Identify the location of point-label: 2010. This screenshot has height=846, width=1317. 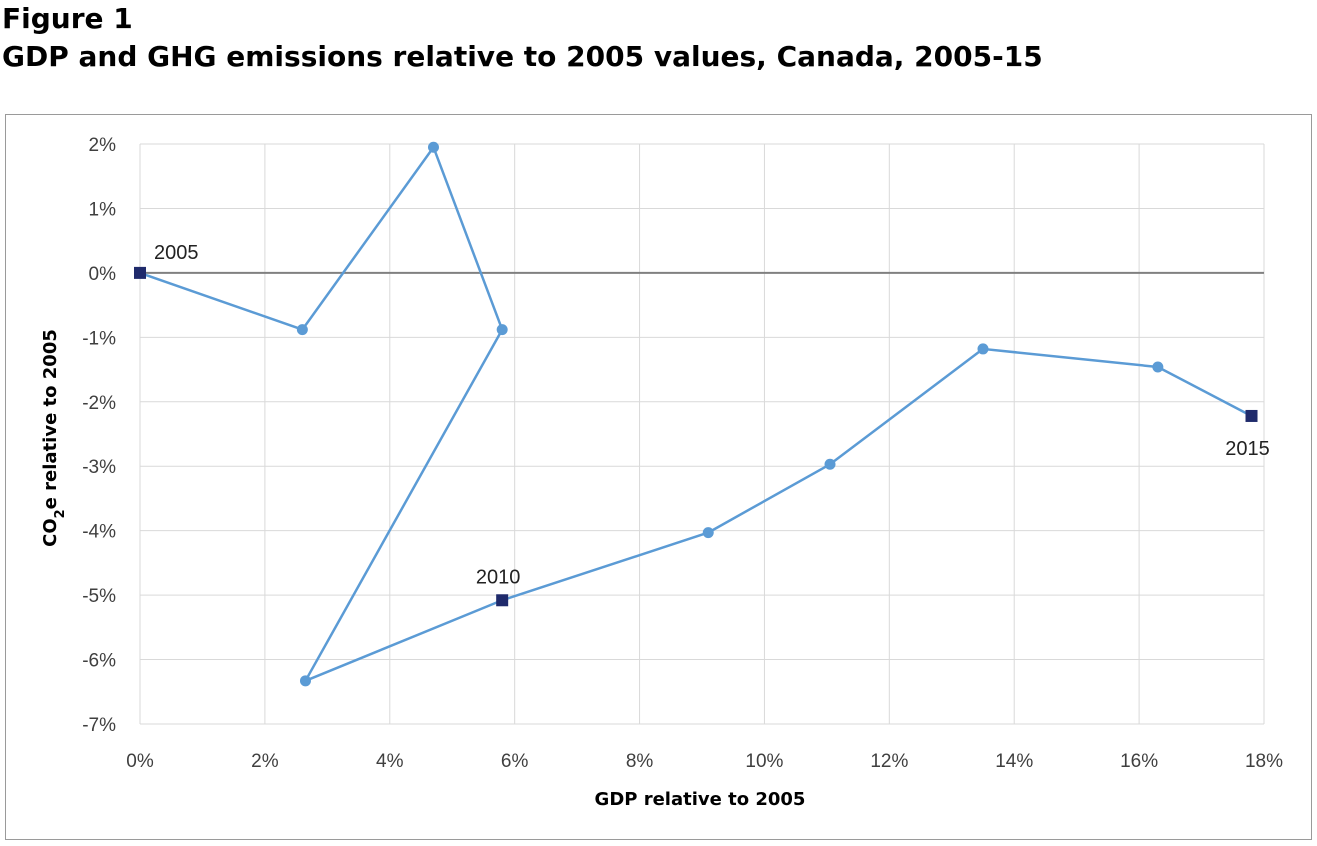
(498, 577).